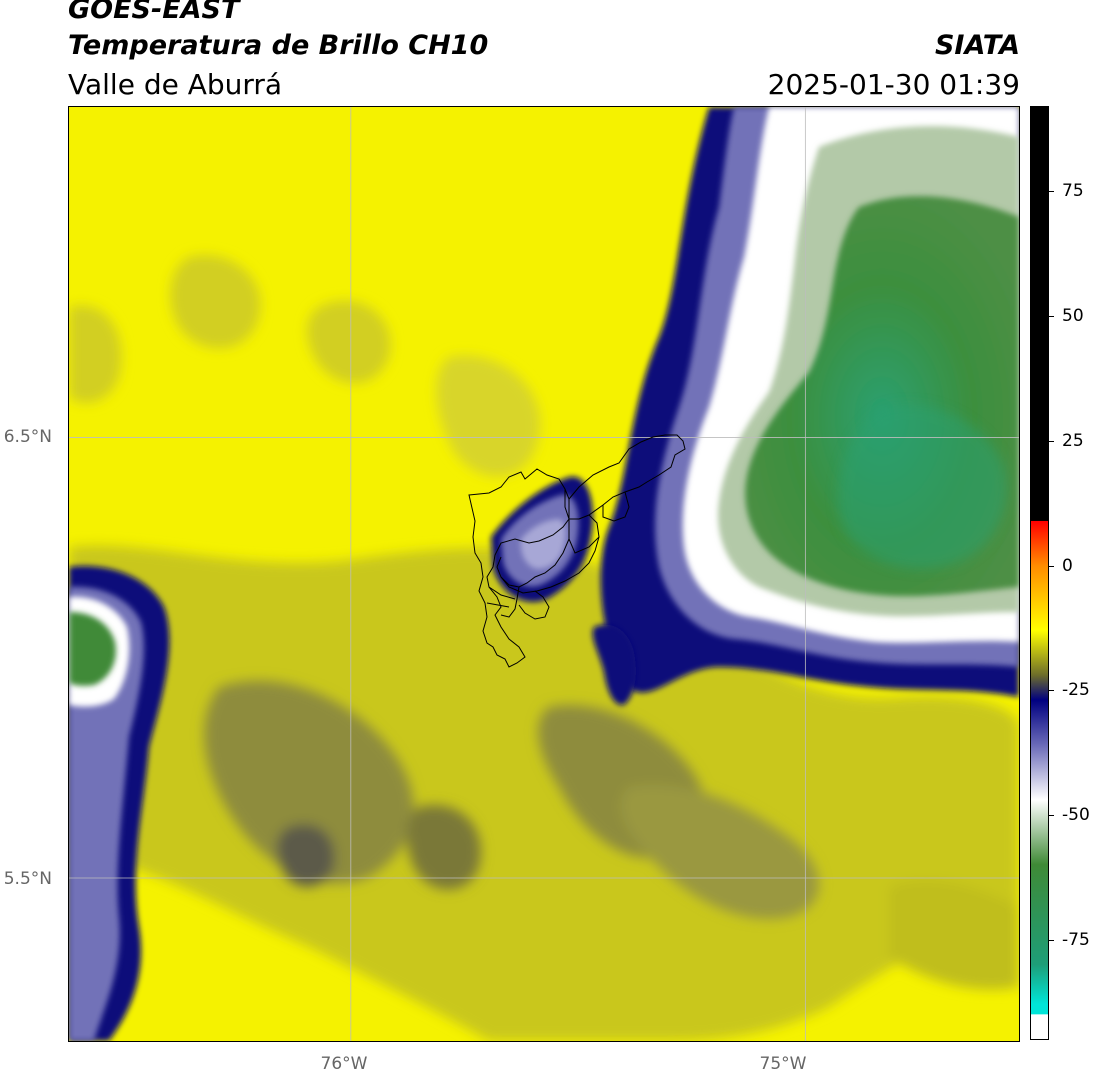 The height and width of the screenshot is (1078, 1094). What do you see at coordinates (154, 12) in the screenshot?
I see `satellite-title: GOES-EAST` at bounding box center [154, 12].